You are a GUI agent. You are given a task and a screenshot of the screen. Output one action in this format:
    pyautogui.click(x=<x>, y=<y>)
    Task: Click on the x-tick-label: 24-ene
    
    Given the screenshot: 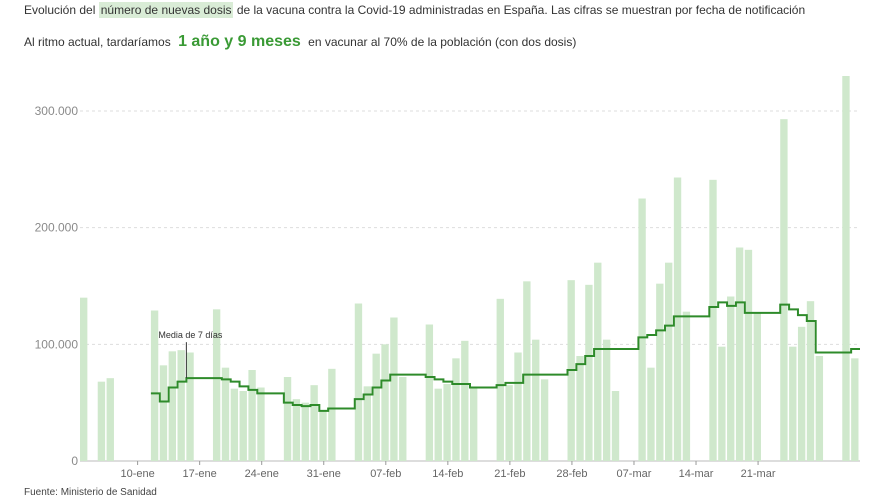 What is the action you would take?
    pyautogui.click(x=262, y=474)
    